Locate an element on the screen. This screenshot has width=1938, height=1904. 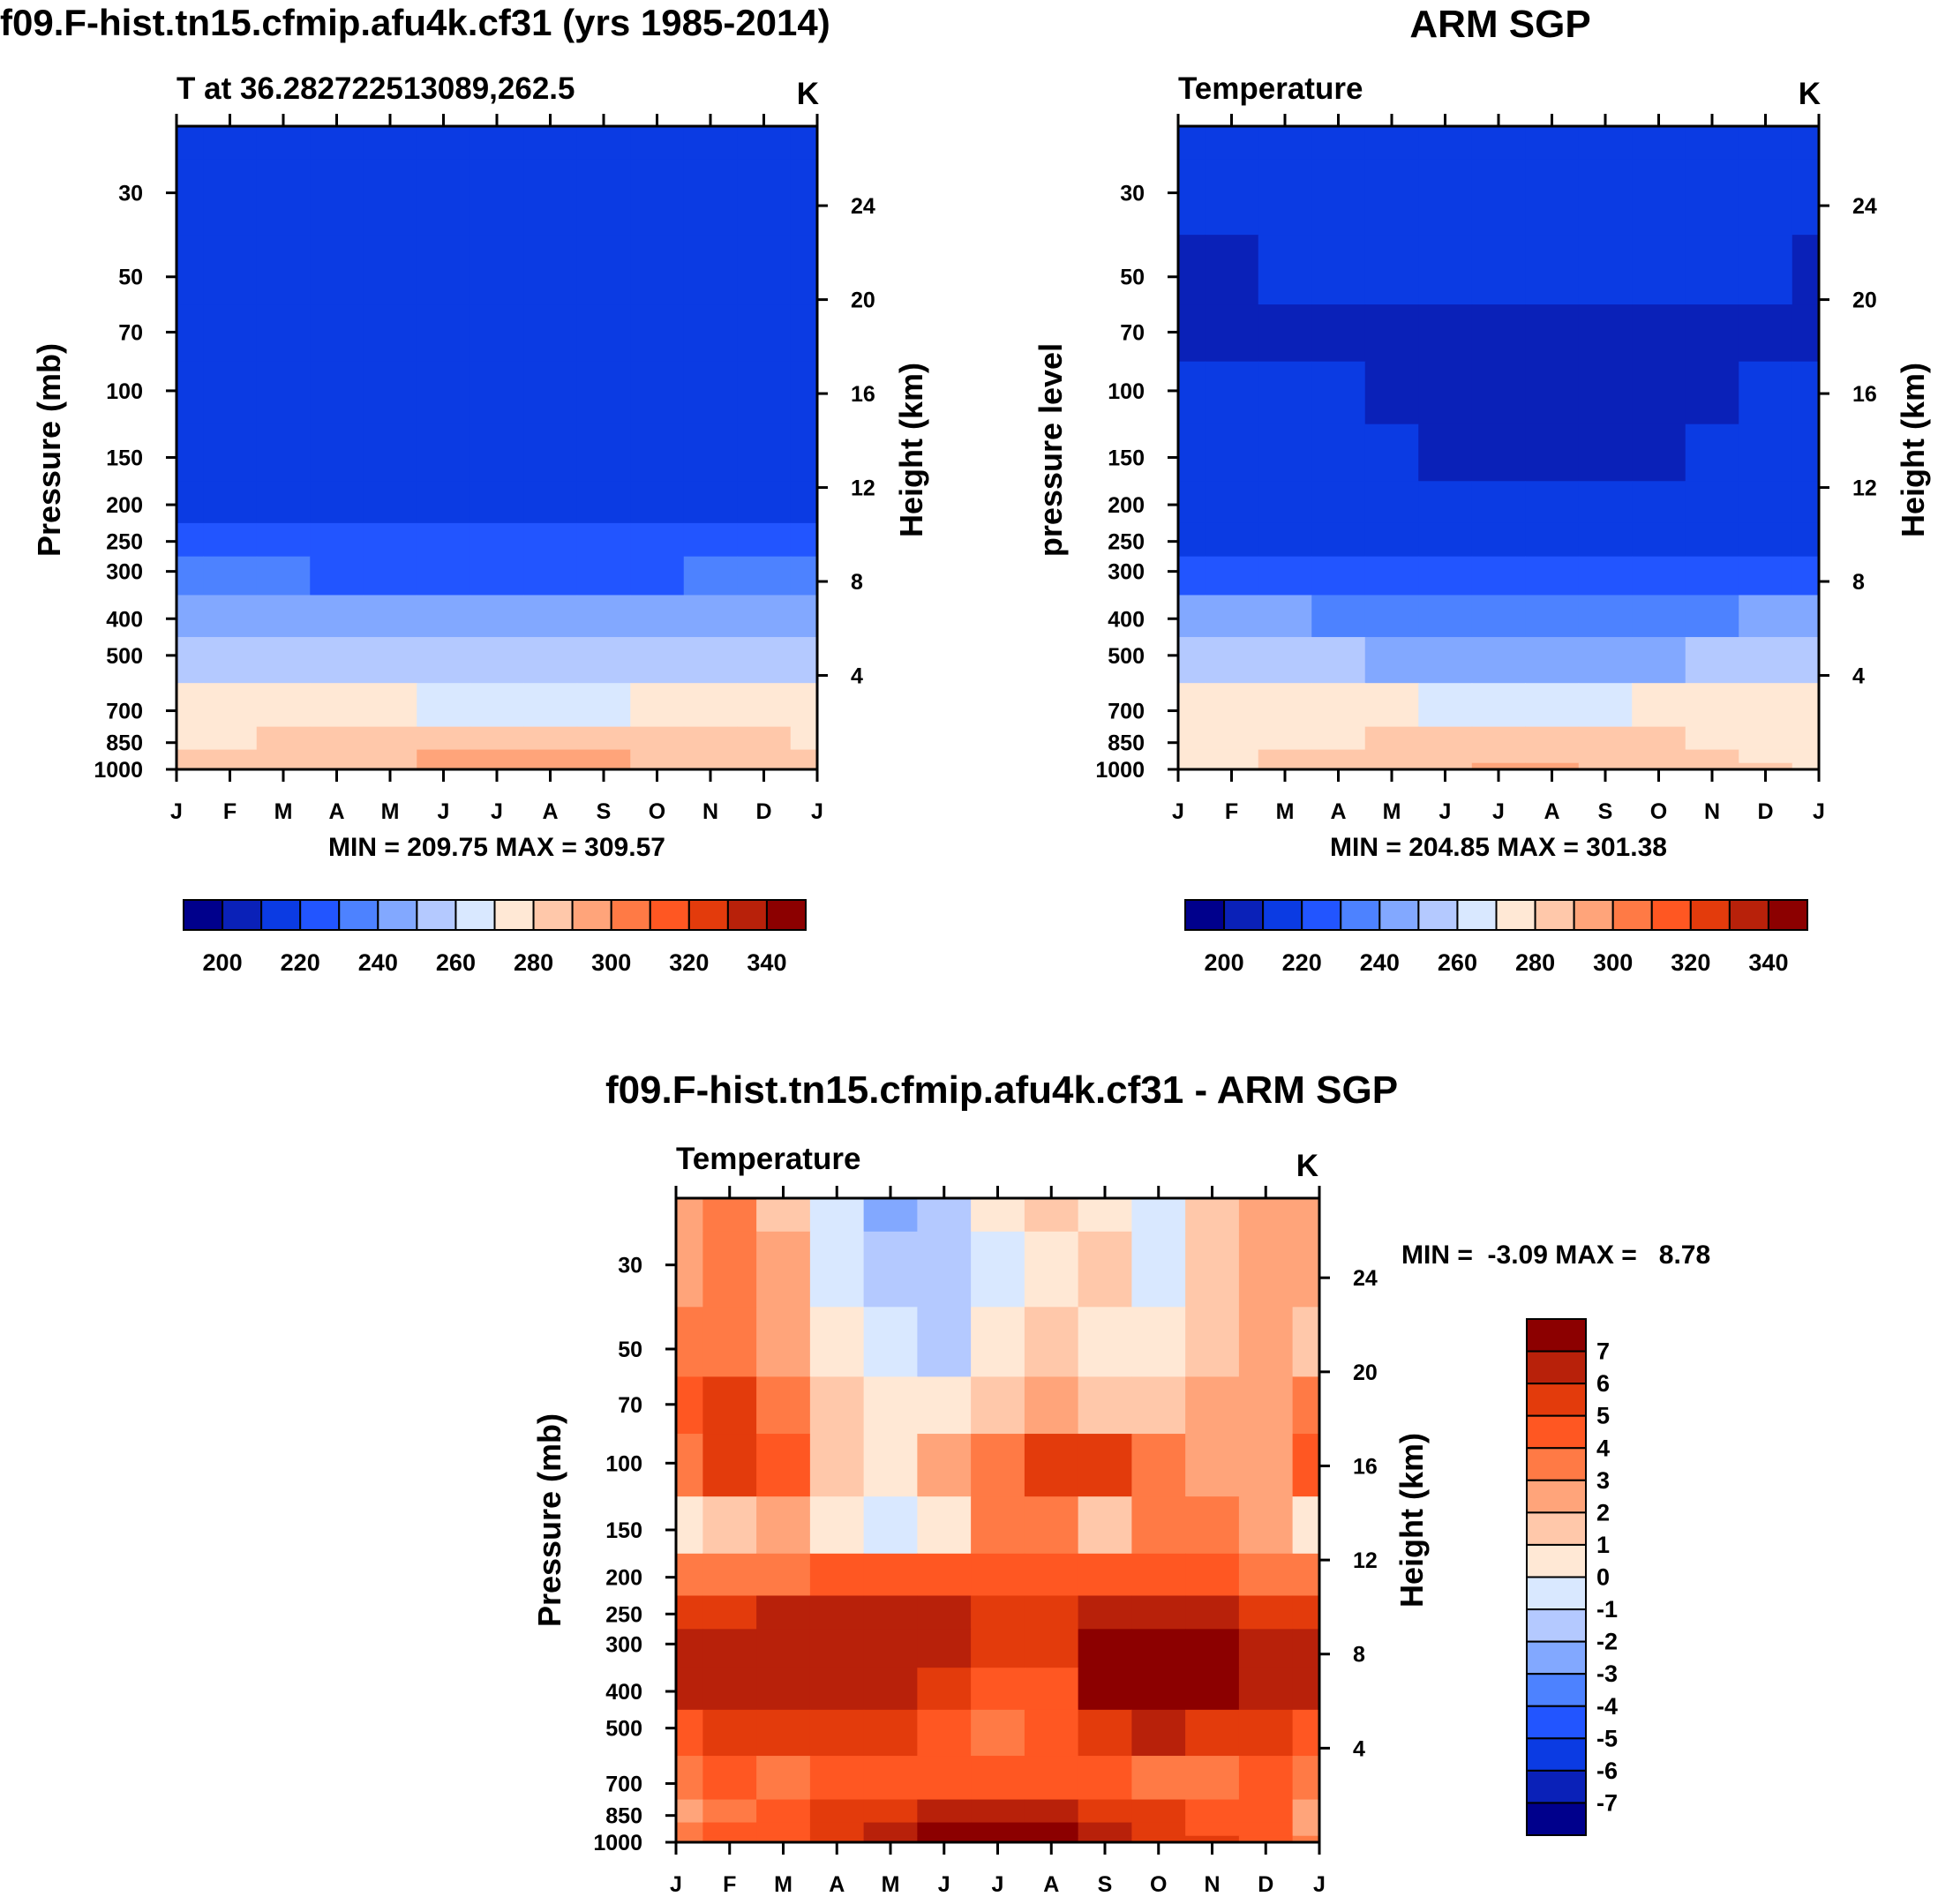
x-tick-label: F is located at coordinates (729, 1884).